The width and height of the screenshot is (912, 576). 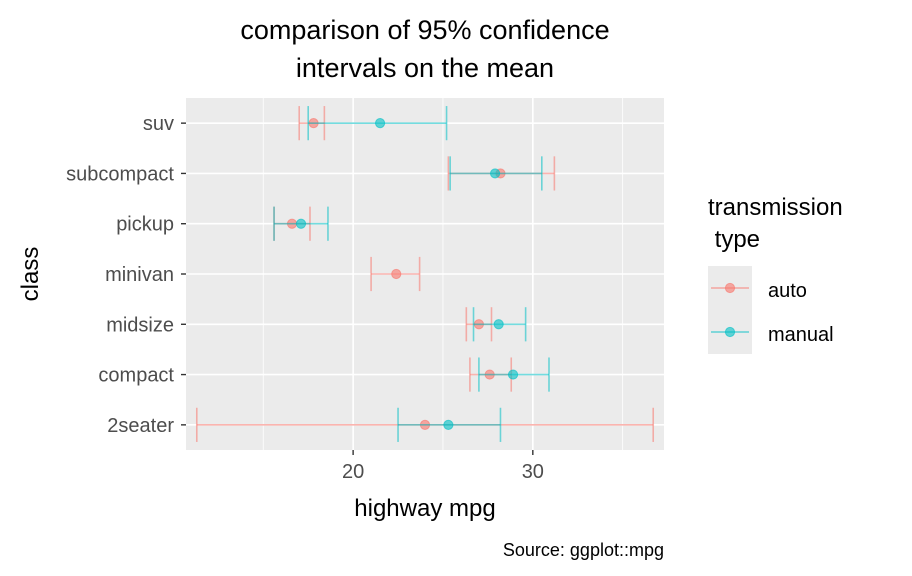 What do you see at coordinates (120, 174) in the screenshot?
I see `y-tick-label: subcompact` at bounding box center [120, 174].